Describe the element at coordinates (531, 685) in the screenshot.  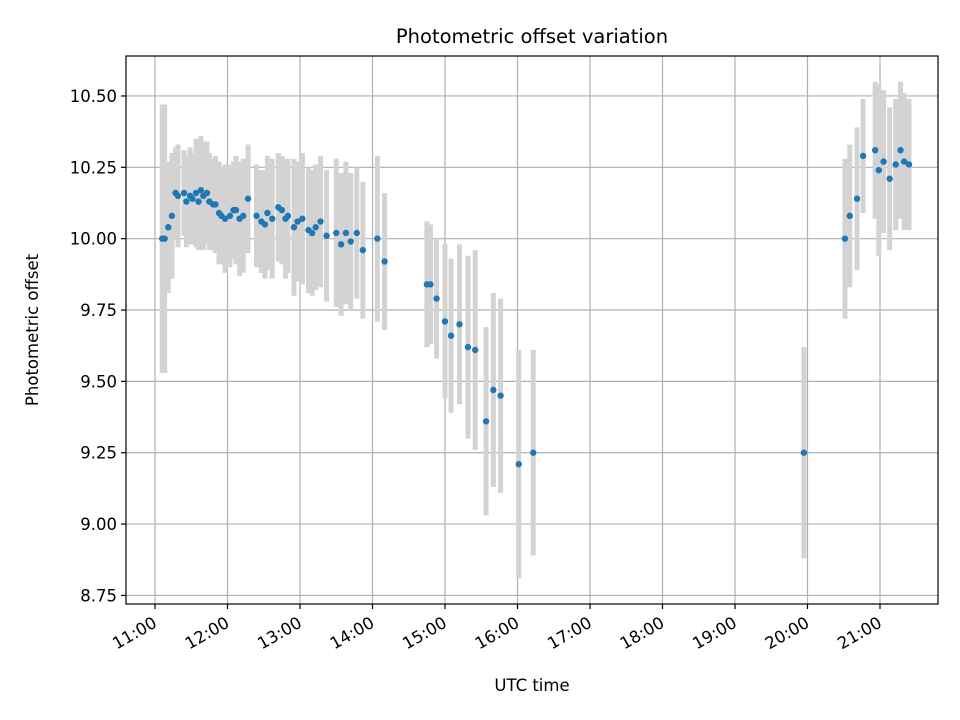
I see `x-axis-label: UTC time` at that location.